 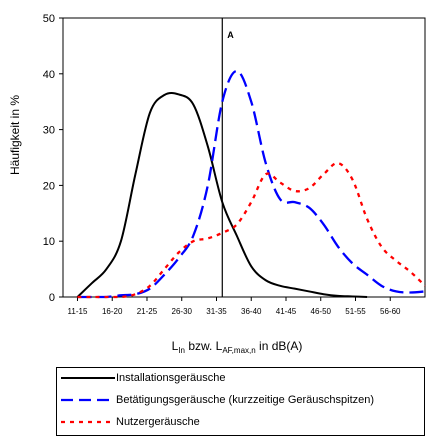 What do you see at coordinates (230, 35) in the screenshot?
I see `annotation-label: A` at bounding box center [230, 35].